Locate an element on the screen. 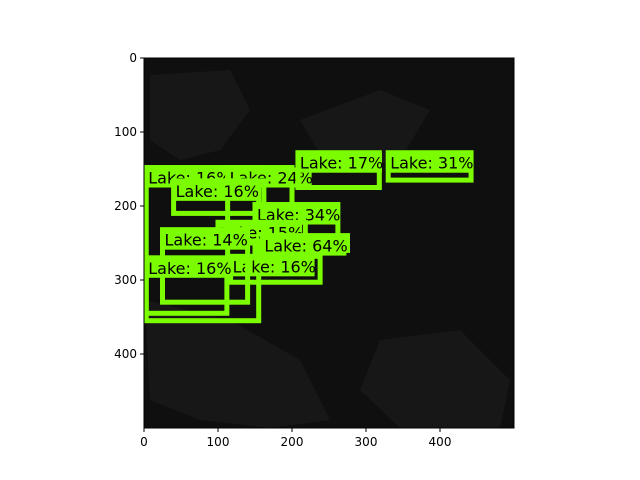 The image size is (640, 480). detection-5: Lake: 34% is located at coordinates (296, 228).